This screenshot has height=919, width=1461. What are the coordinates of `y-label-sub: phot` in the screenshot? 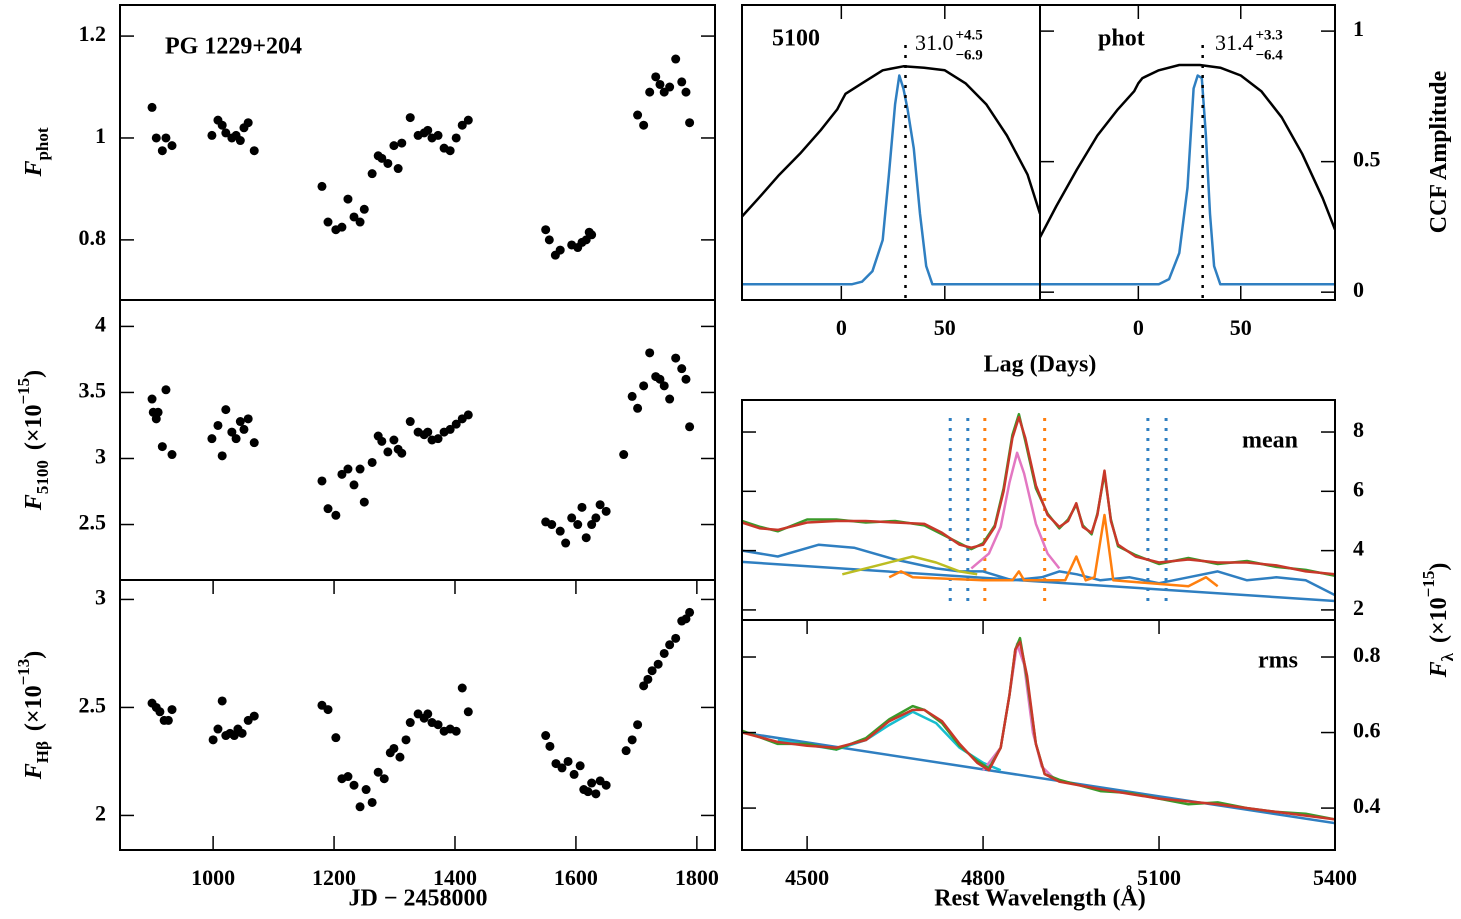 It's located at (42, 143).